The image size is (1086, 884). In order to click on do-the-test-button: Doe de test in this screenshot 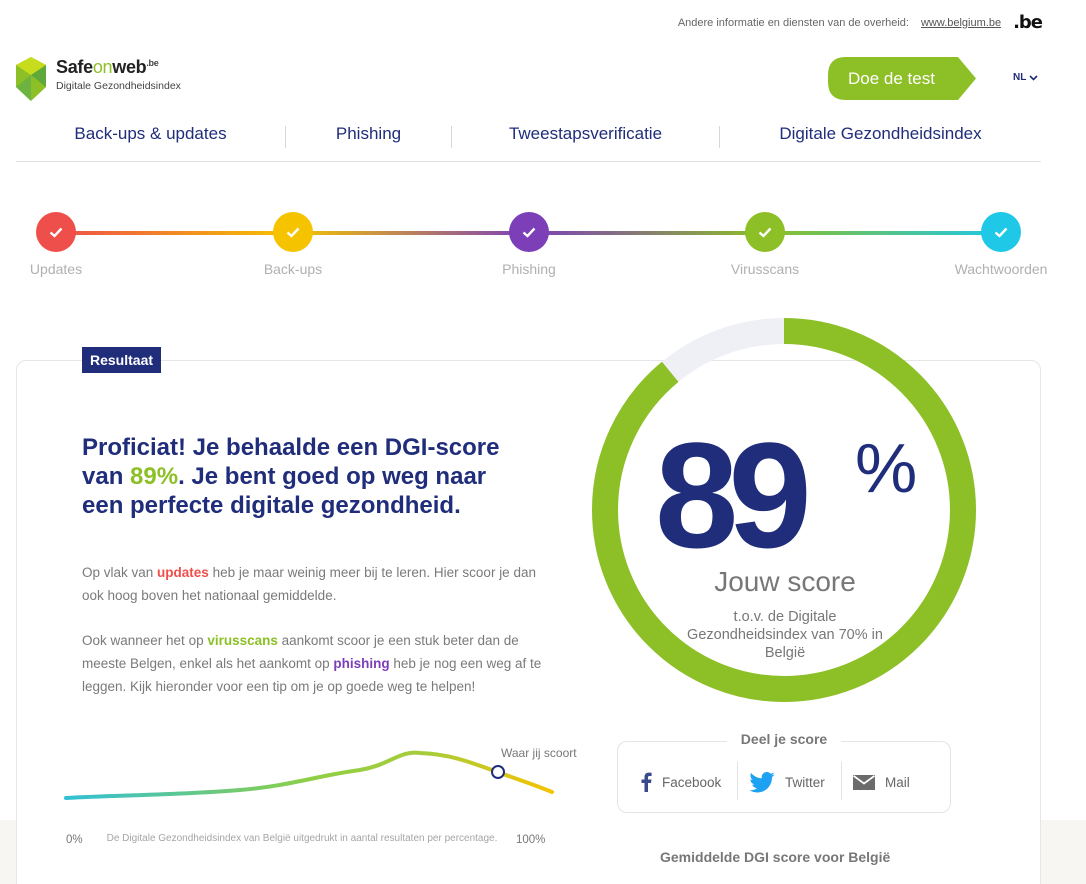, I will do `click(902, 78)`.